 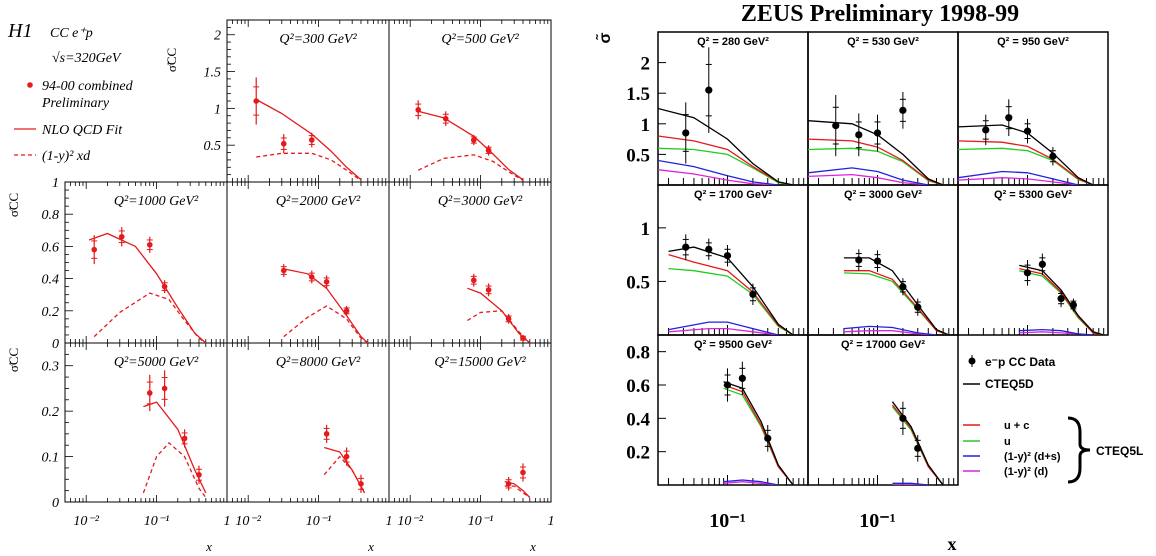 What do you see at coordinates (318, 362) in the screenshot?
I see `h1-panel-label: Q²=8000 GeV²` at bounding box center [318, 362].